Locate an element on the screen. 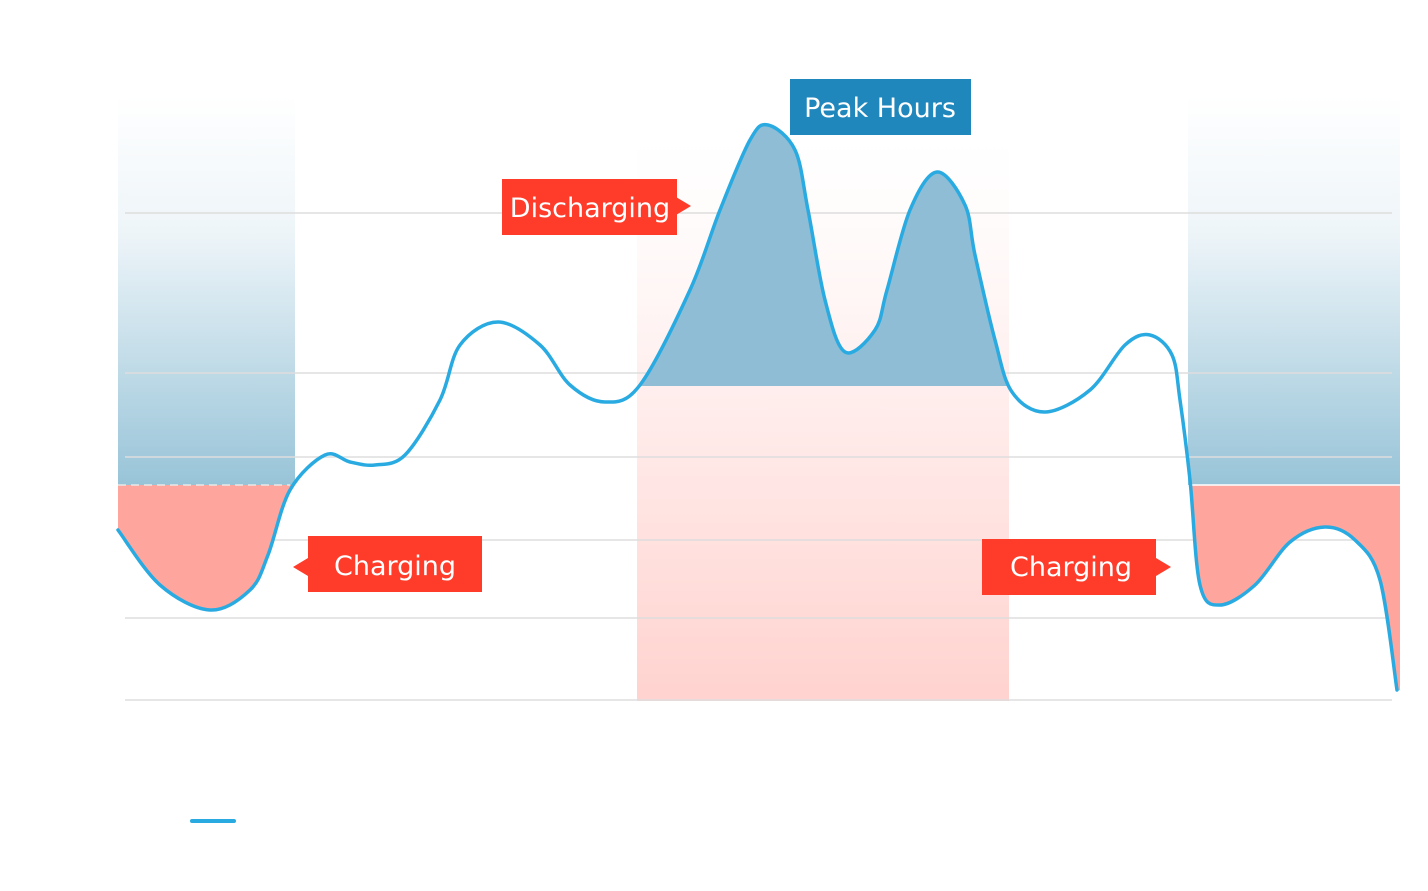 Image resolution: width=1428 pixels, height=891 pixels. discharging-text: Discharging is located at coordinates (590, 208).